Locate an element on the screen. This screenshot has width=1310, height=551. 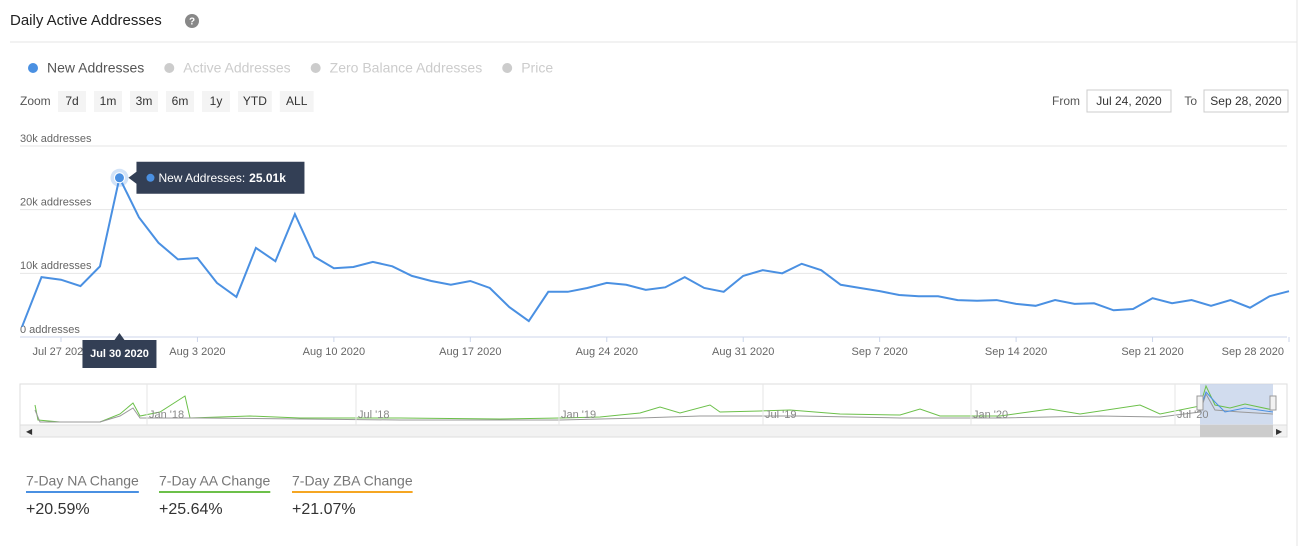
navigator-selection is located at coordinates (1236, 404).